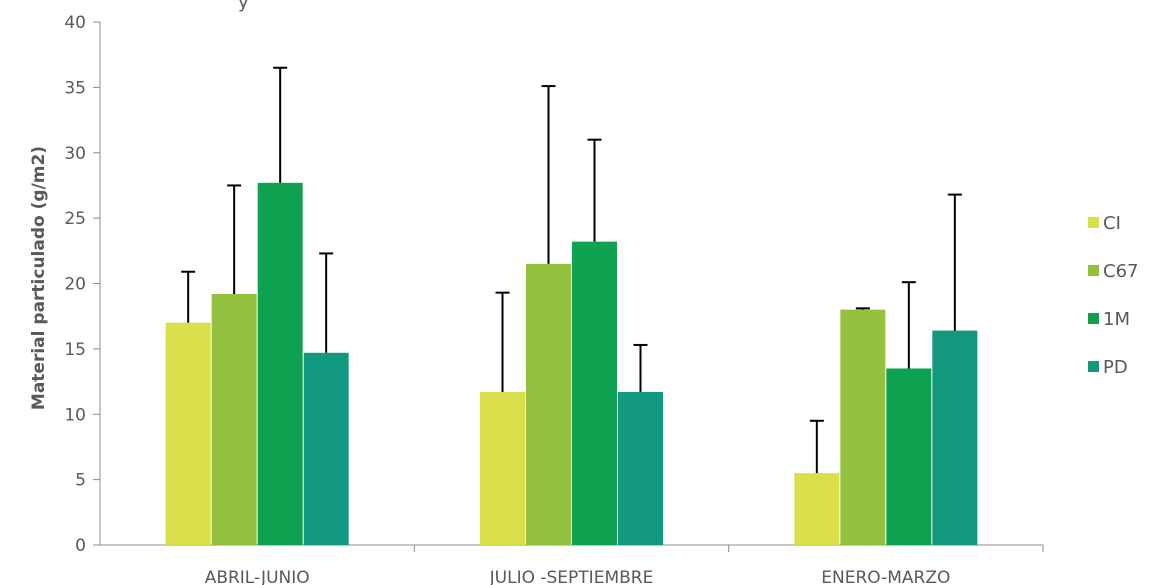 Image resolution: width=1160 pixels, height=585 pixels. I want to click on legend-label-pd: PD, so click(1115, 367).